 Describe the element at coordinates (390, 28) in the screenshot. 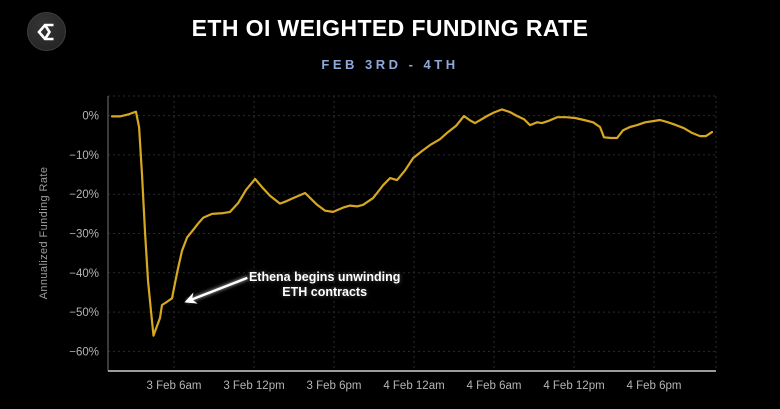

I see `page-title: ETH OI WEIGHTED FUNDING RATE` at that location.